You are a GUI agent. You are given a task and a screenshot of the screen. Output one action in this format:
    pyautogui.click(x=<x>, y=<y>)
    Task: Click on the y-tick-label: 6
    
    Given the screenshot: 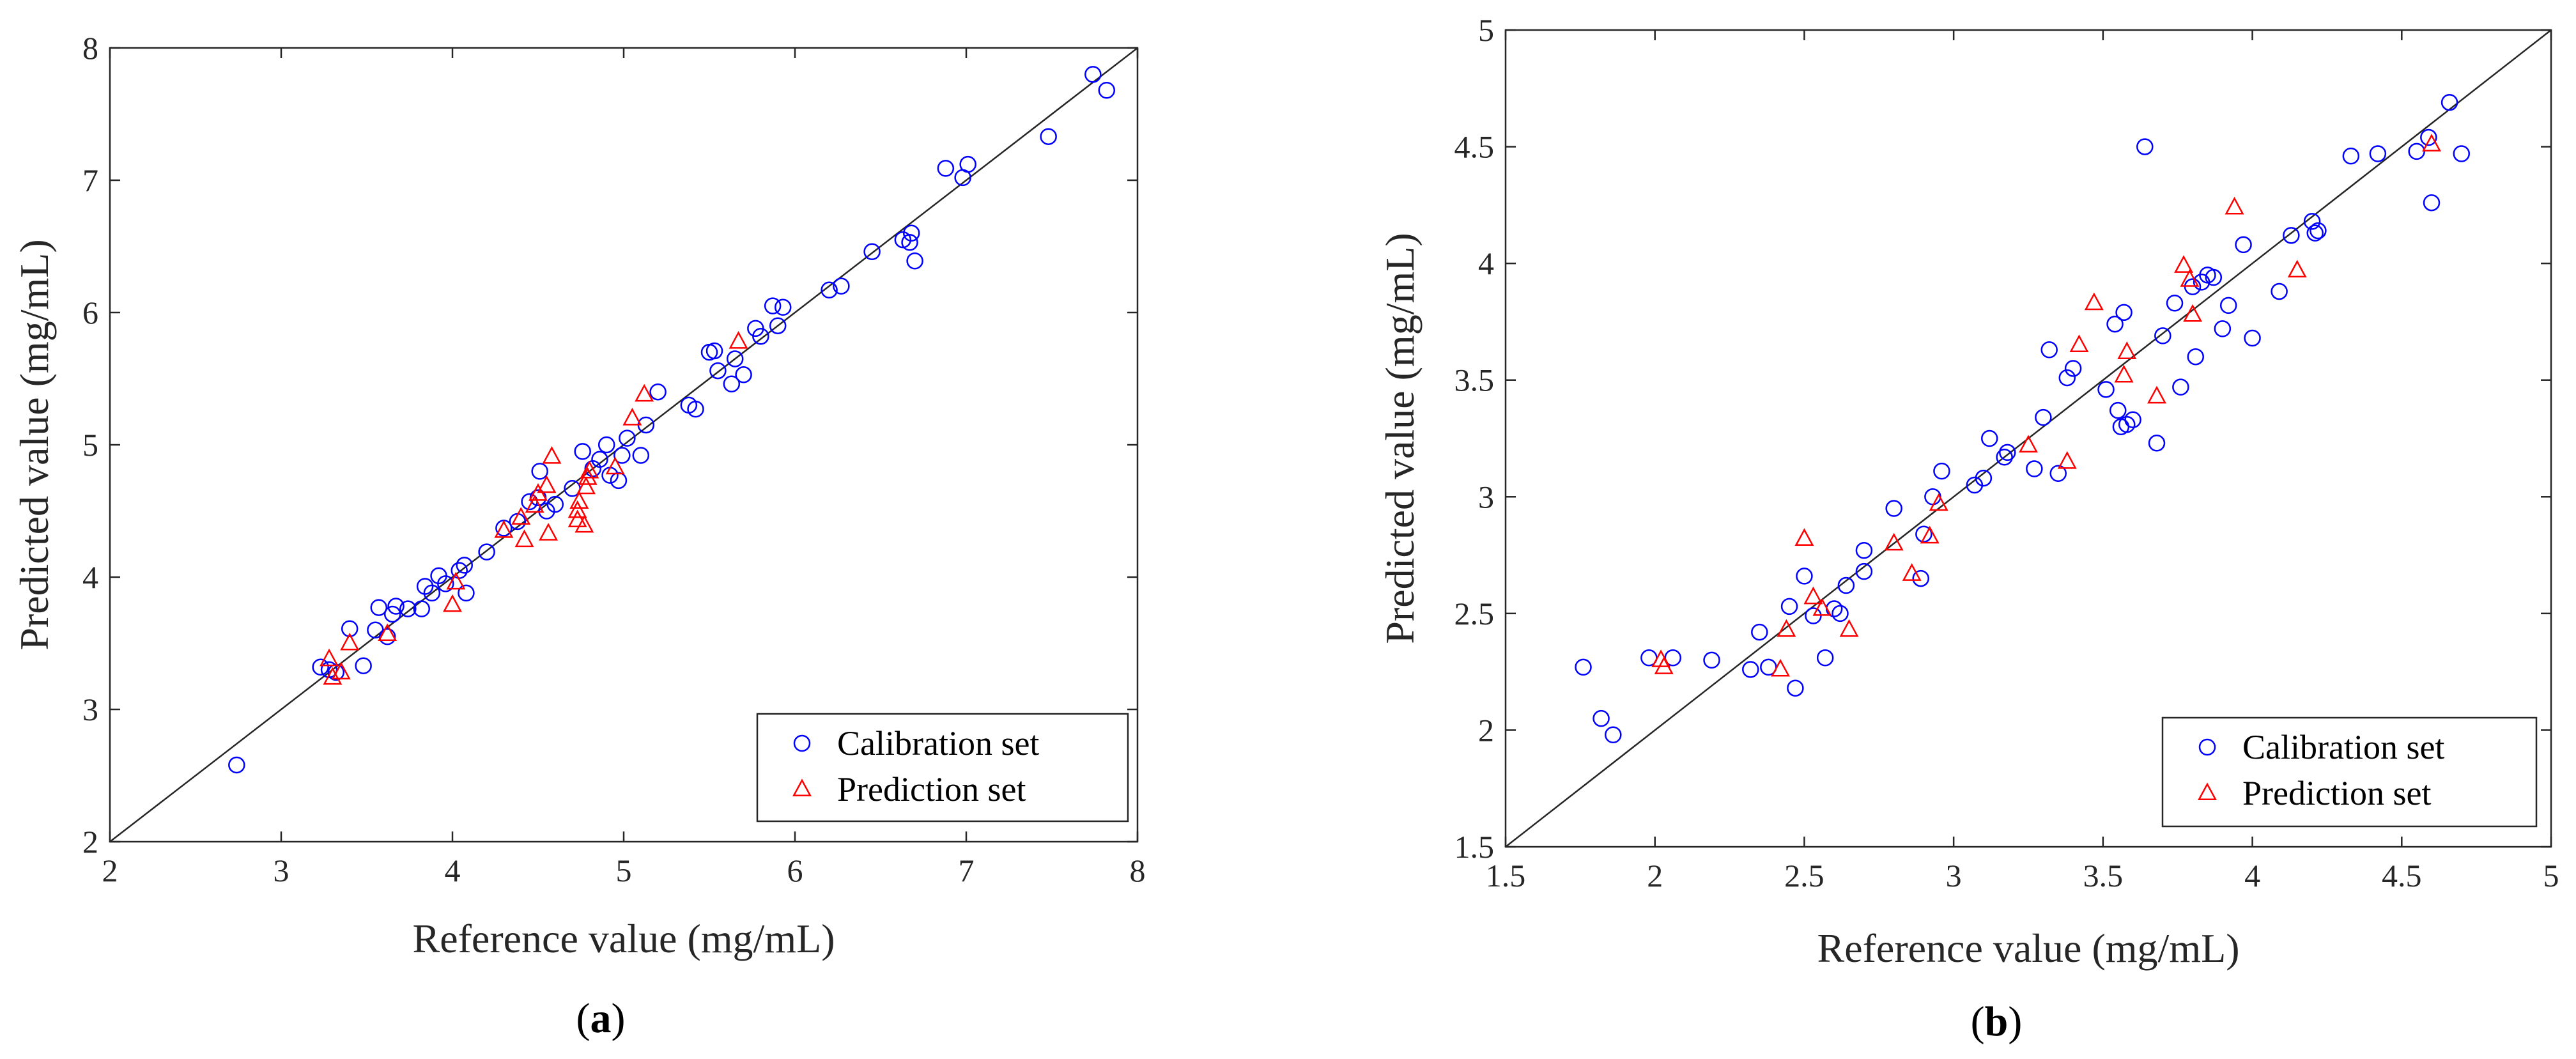 What is the action you would take?
    pyautogui.click(x=90, y=312)
    